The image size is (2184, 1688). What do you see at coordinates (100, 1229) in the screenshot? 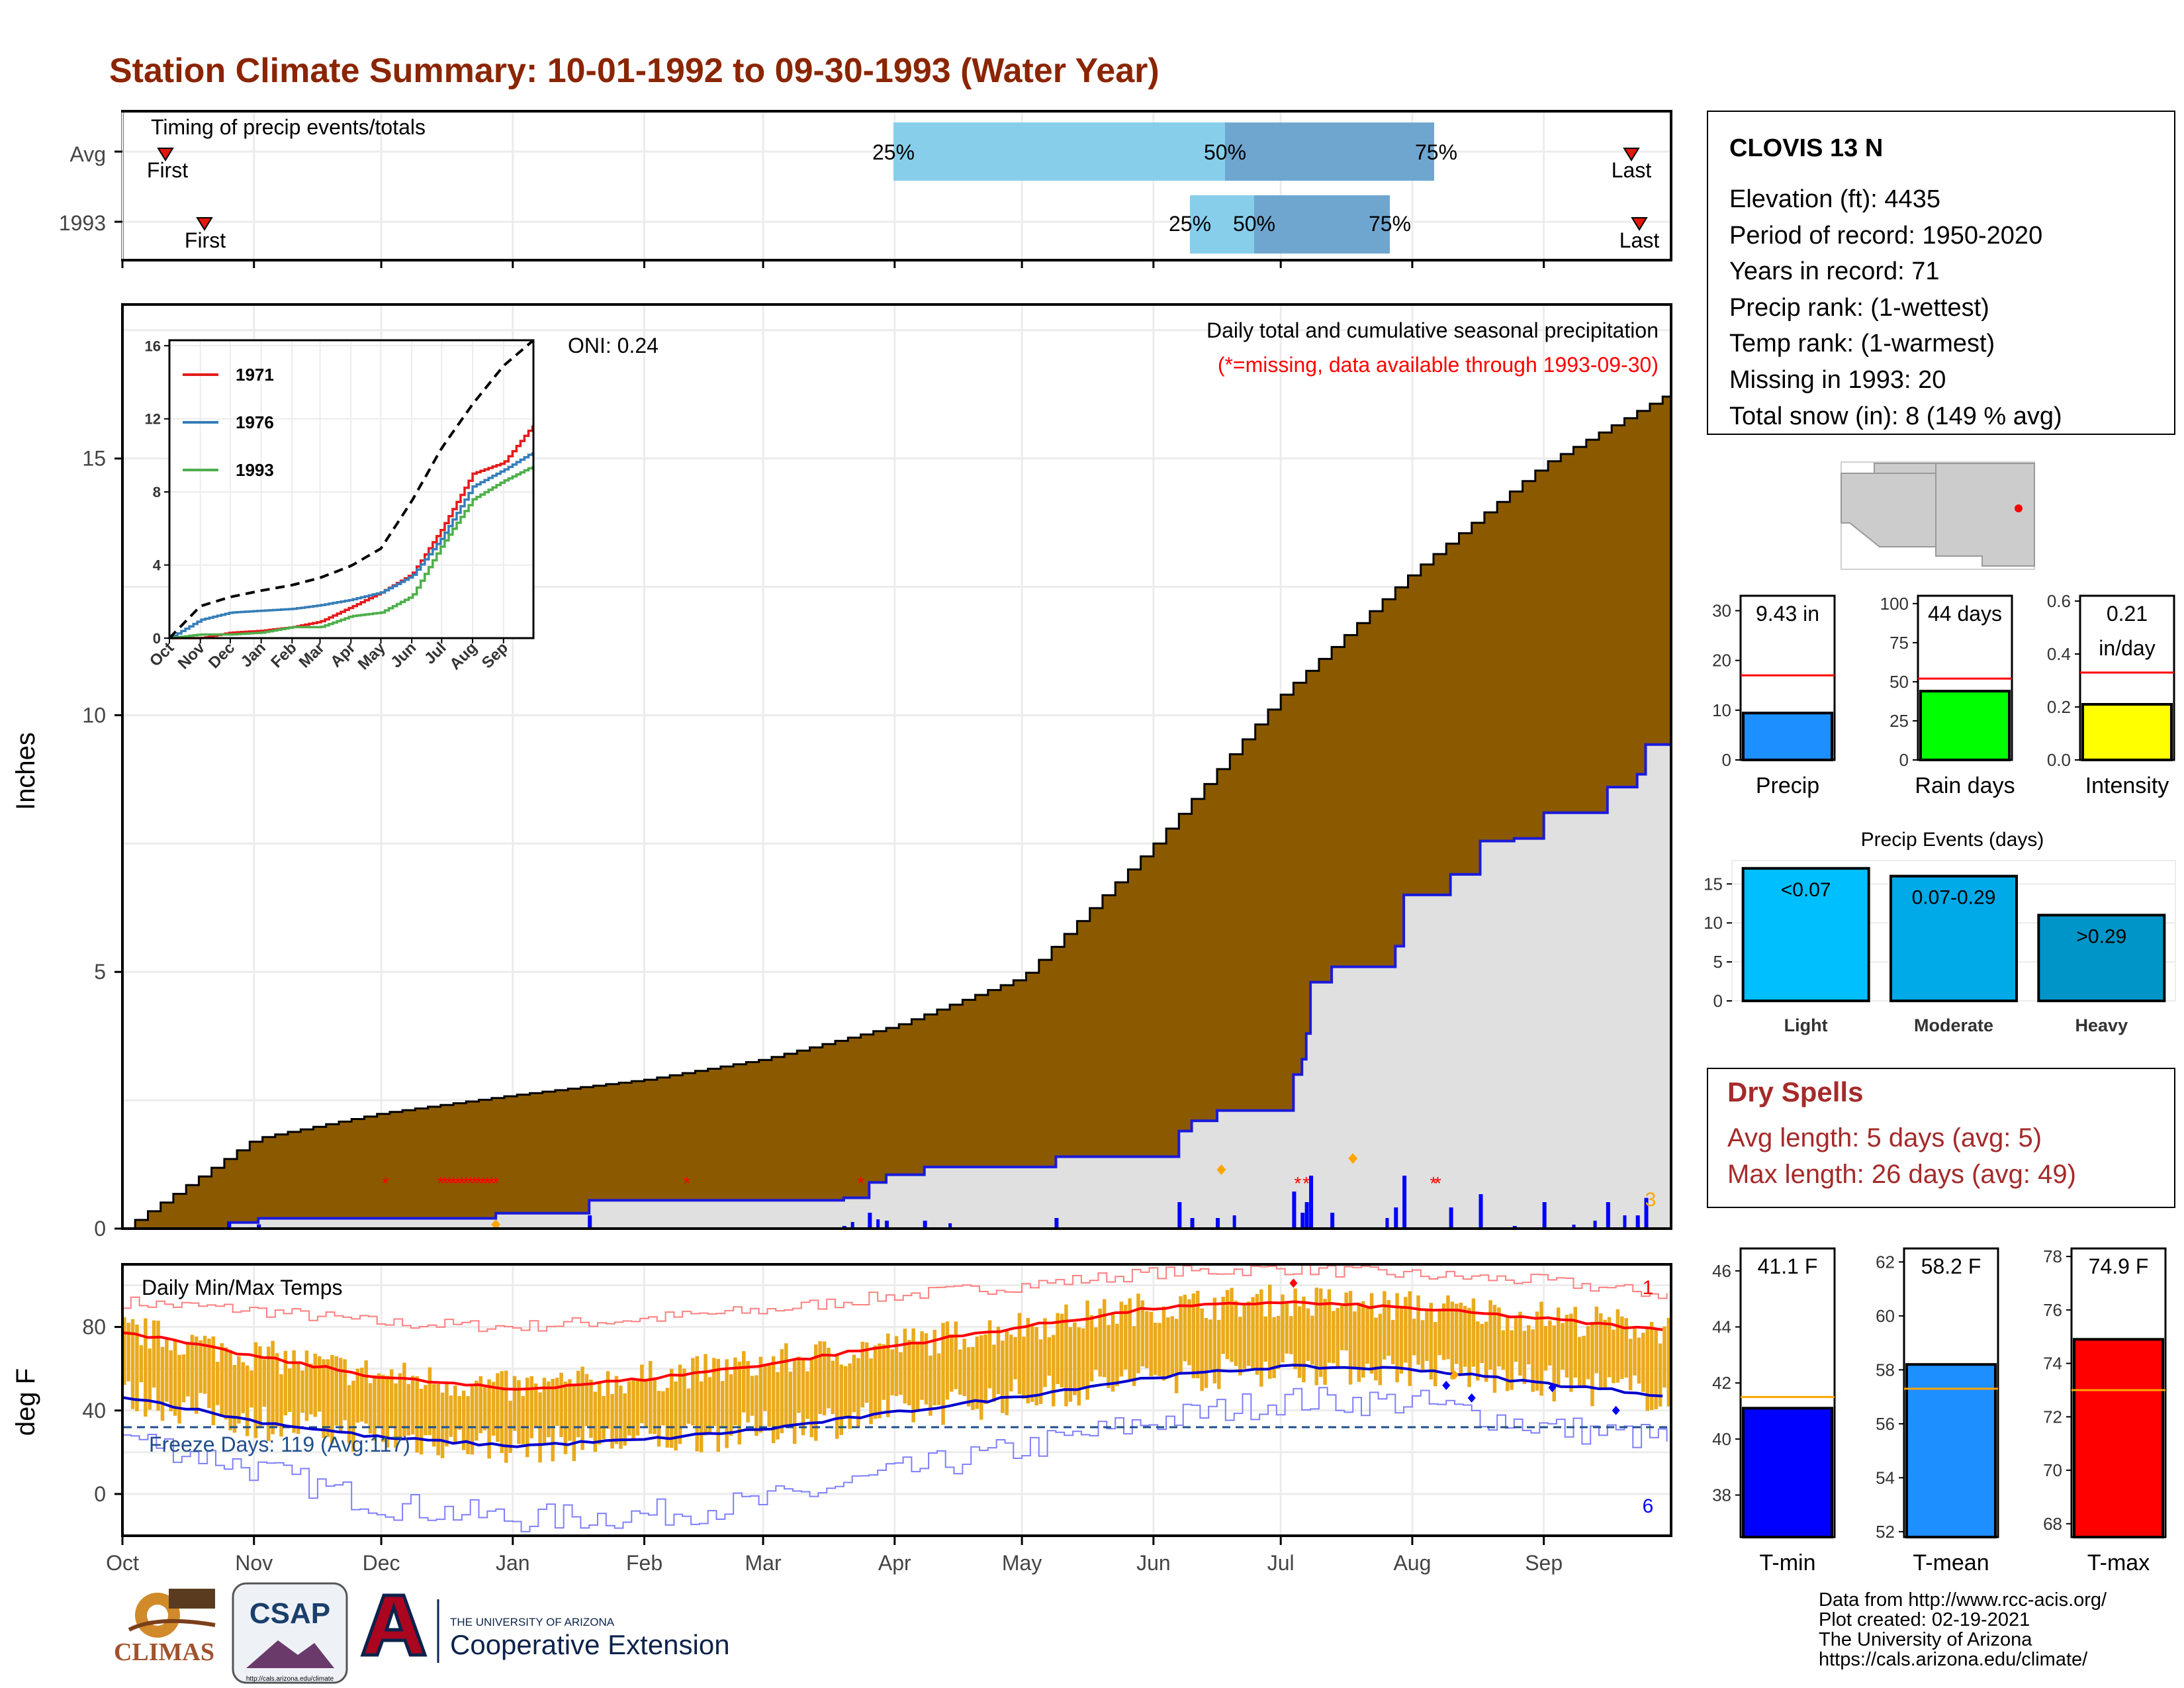
I see `precip-ytick-label: 0` at bounding box center [100, 1229].